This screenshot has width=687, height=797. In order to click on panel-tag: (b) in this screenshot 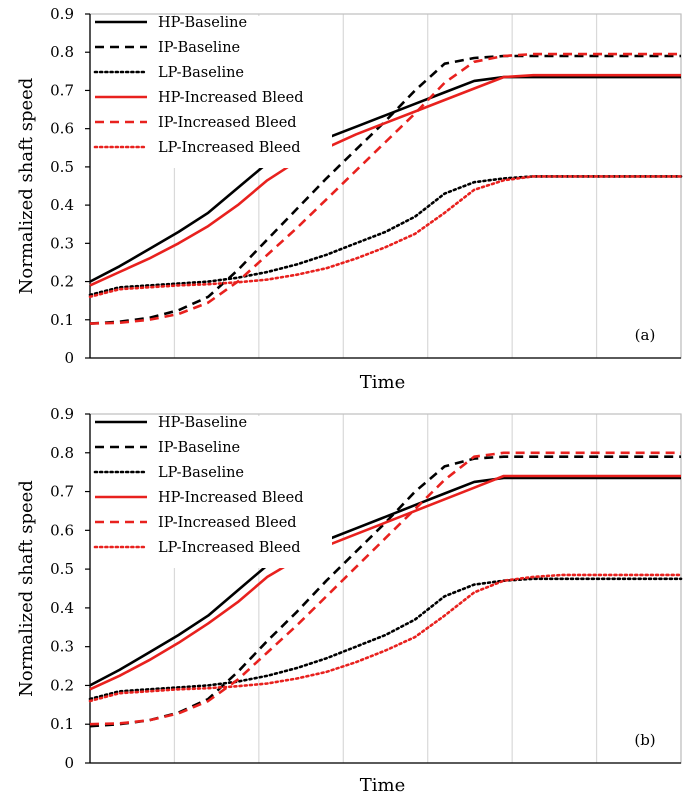, I will do `click(644, 740)`.